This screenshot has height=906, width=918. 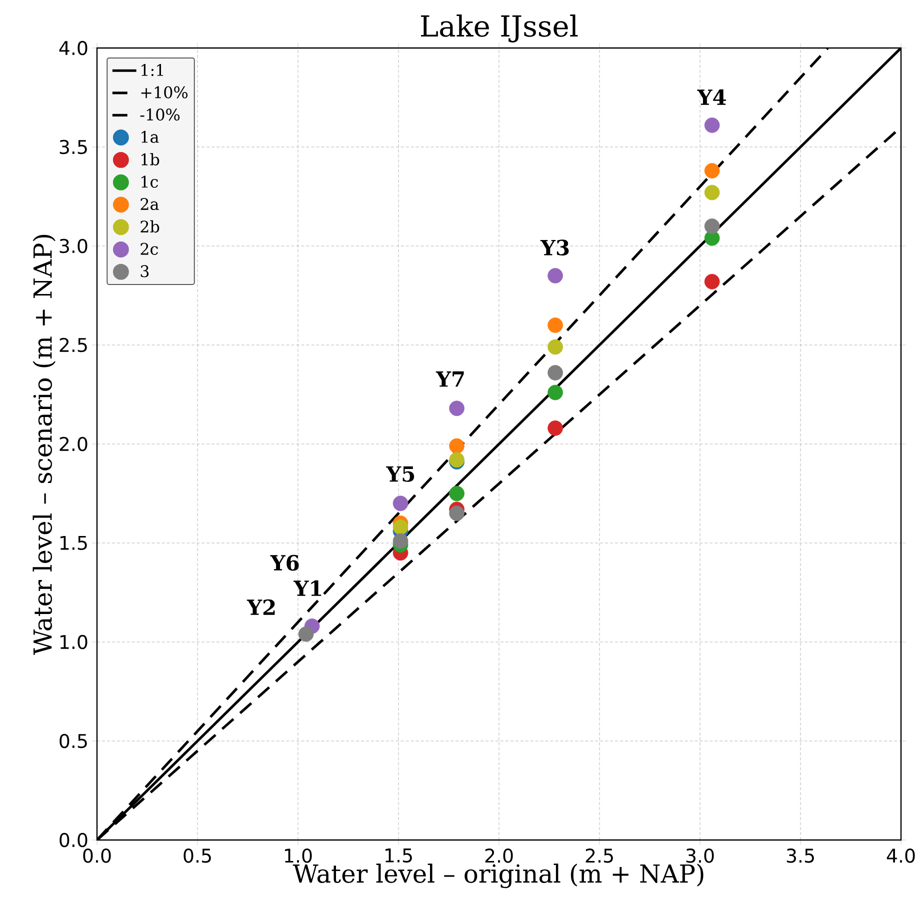 What do you see at coordinates (150, 182) in the screenshot?
I see `legend-label: 1c` at bounding box center [150, 182].